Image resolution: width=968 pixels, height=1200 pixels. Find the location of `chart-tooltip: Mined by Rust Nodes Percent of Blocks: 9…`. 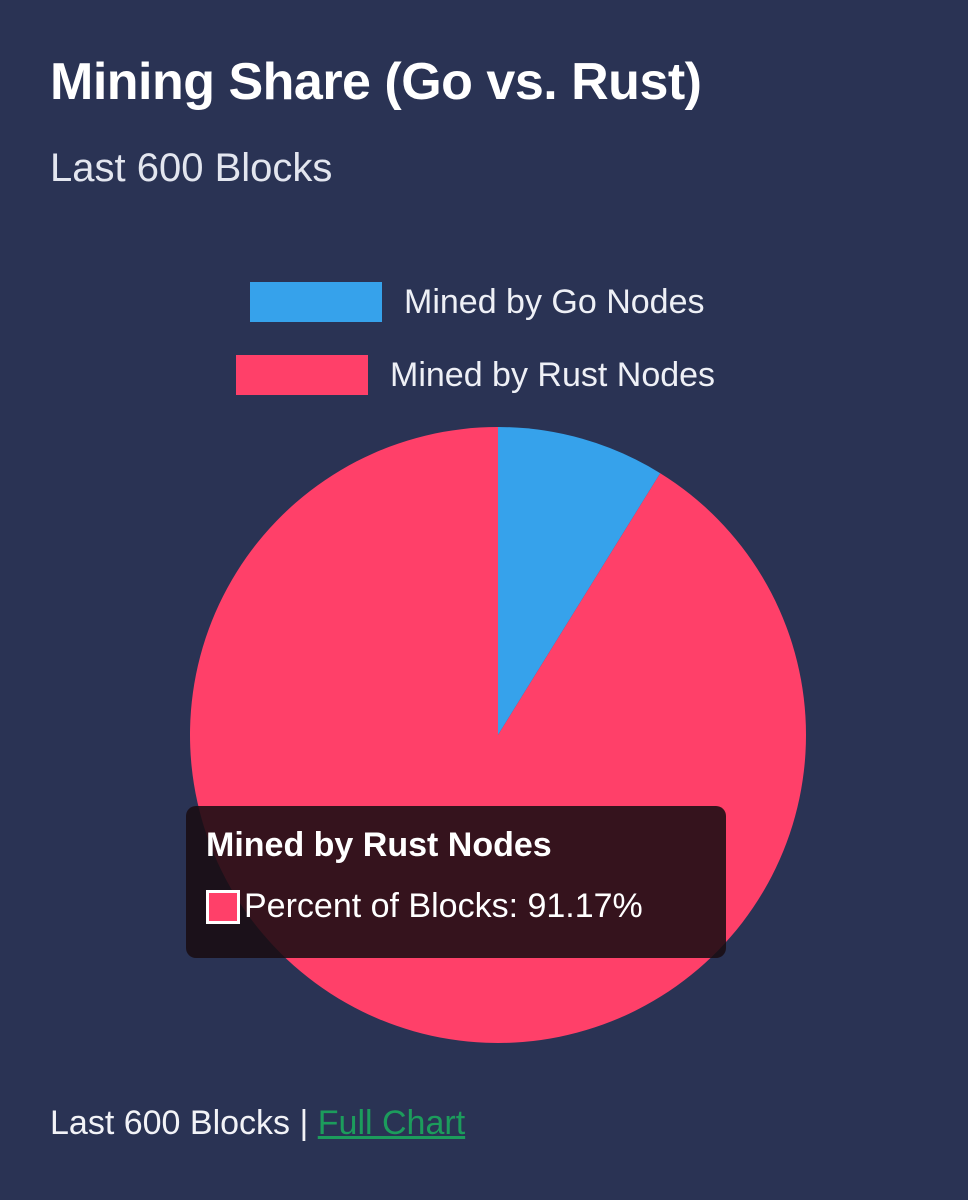

chart-tooltip: Mined by Rust Nodes Percent of Blocks: 9… is located at coordinates (456, 882).